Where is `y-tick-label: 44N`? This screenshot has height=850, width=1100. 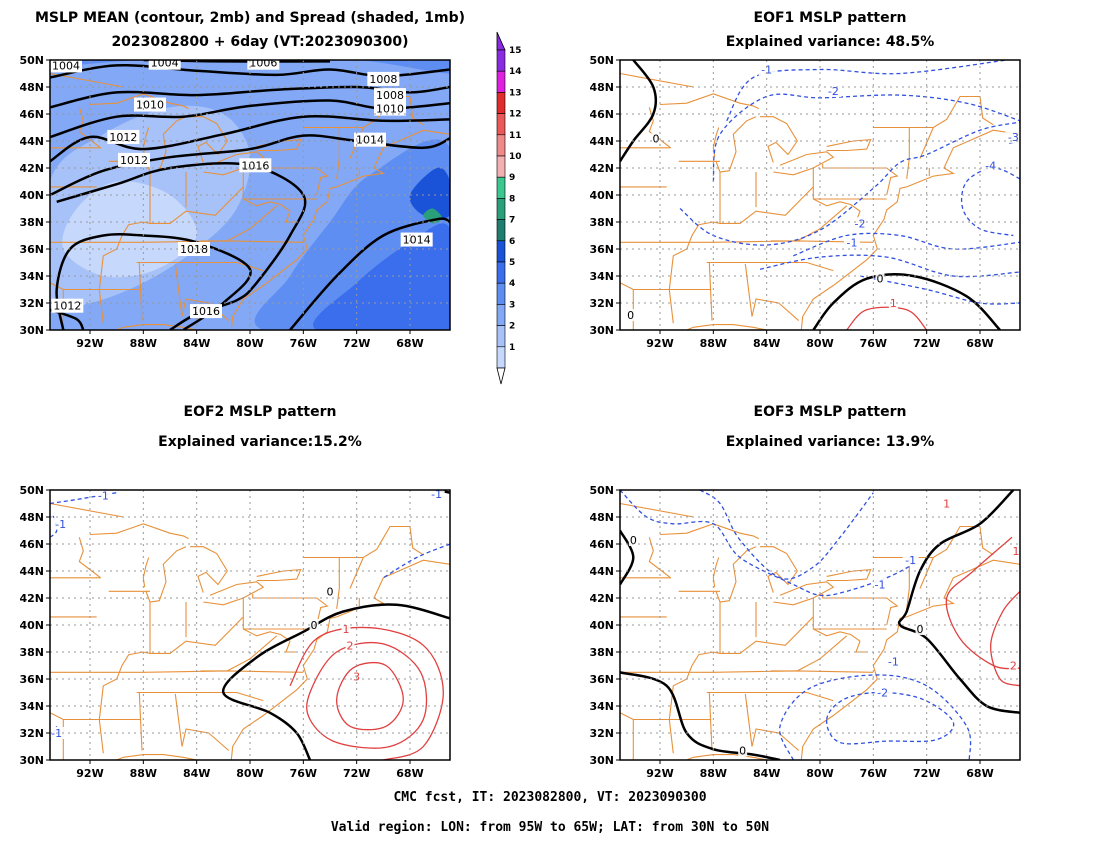
y-tick-label: 44N is located at coordinates (601, 141).